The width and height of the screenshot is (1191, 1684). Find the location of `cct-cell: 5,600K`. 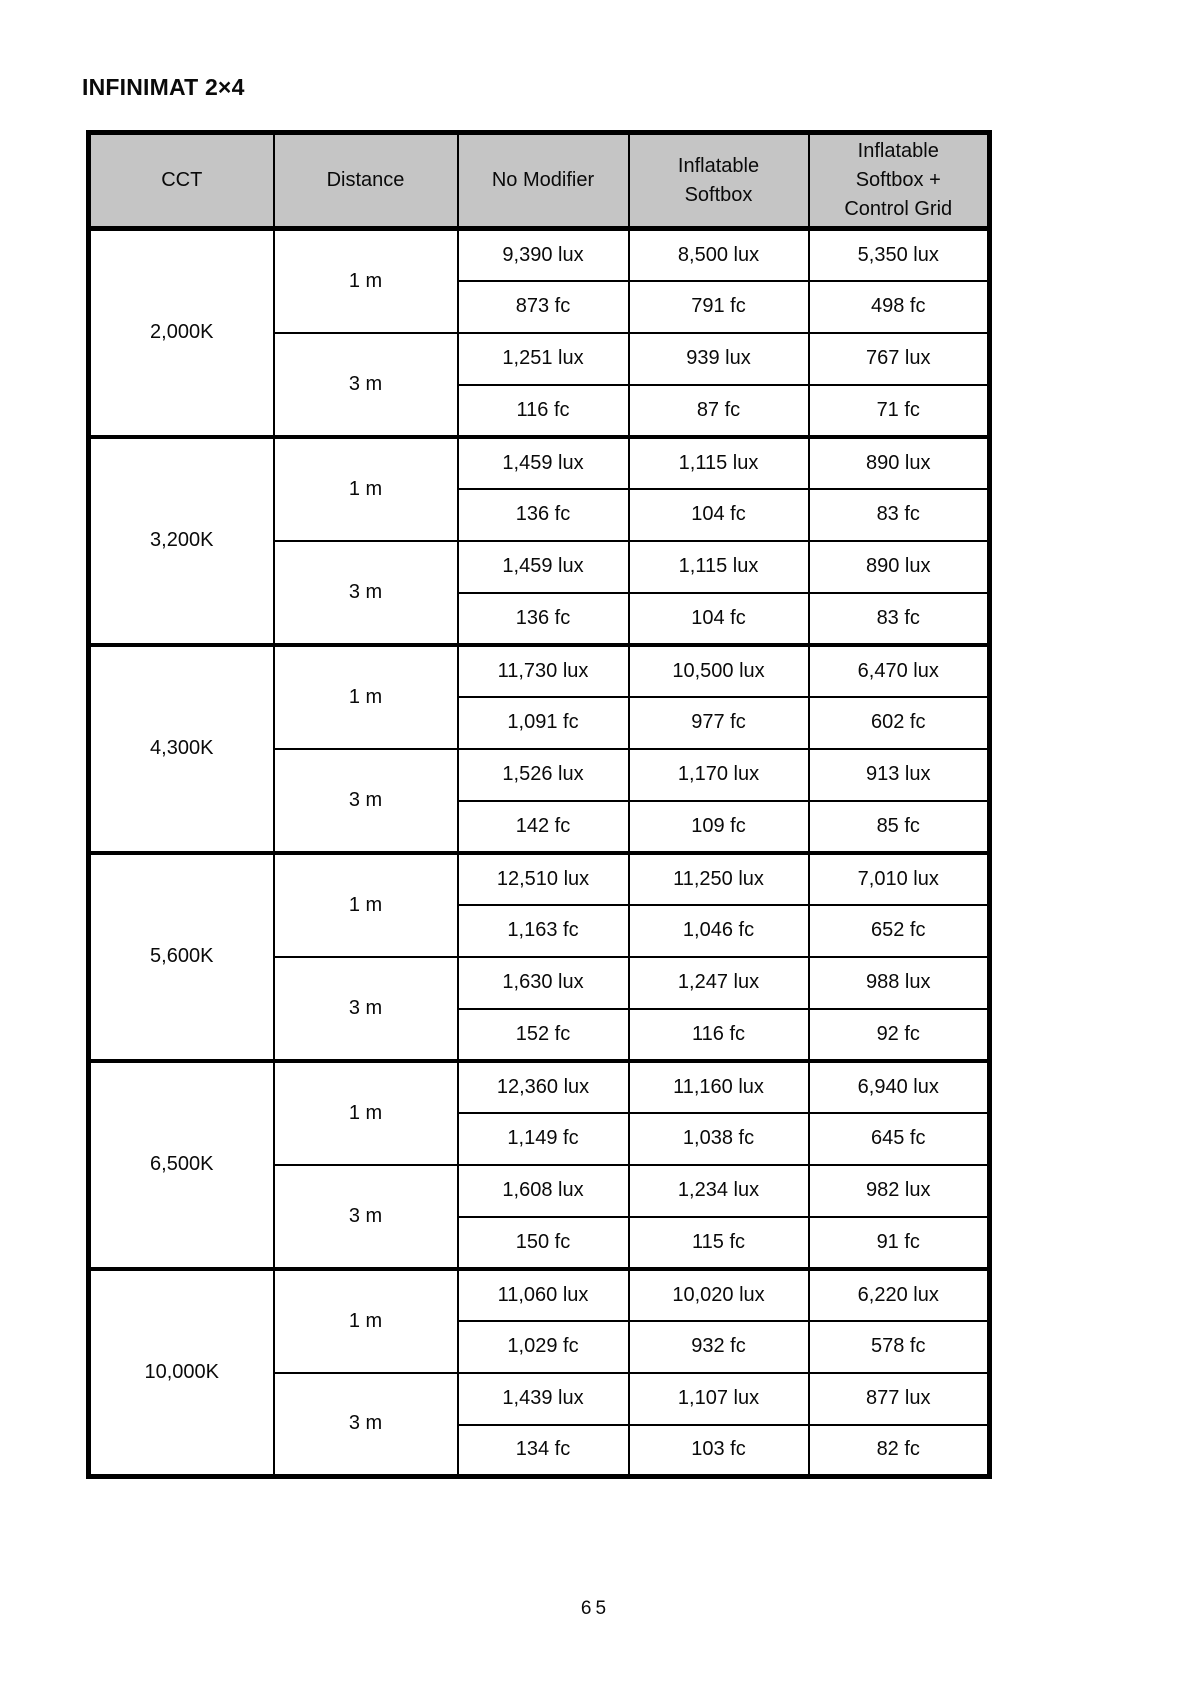

cct-cell: 5,600K is located at coordinates (181, 956).